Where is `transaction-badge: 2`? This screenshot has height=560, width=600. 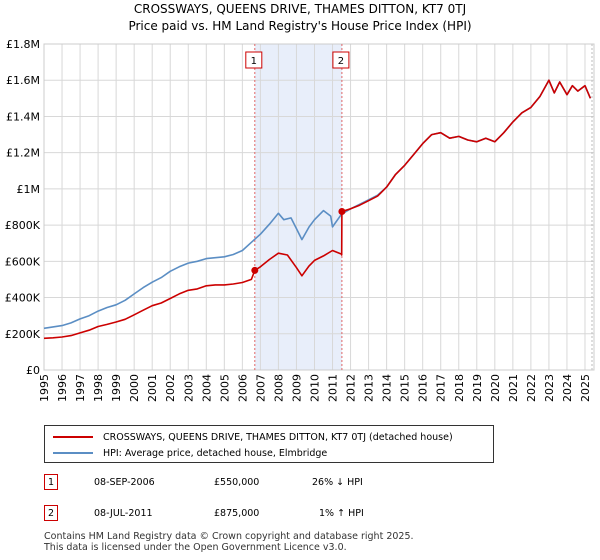
transaction-badge: 2 is located at coordinates (51, 513).